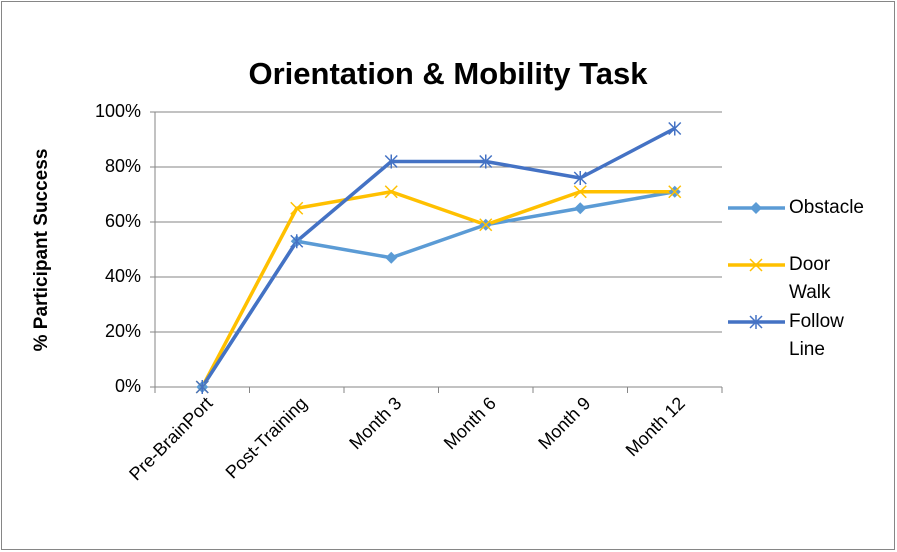 The width and height of the screenshot is (897, 552). I want to click on y-tick-label: 40%, so click(123, 276).